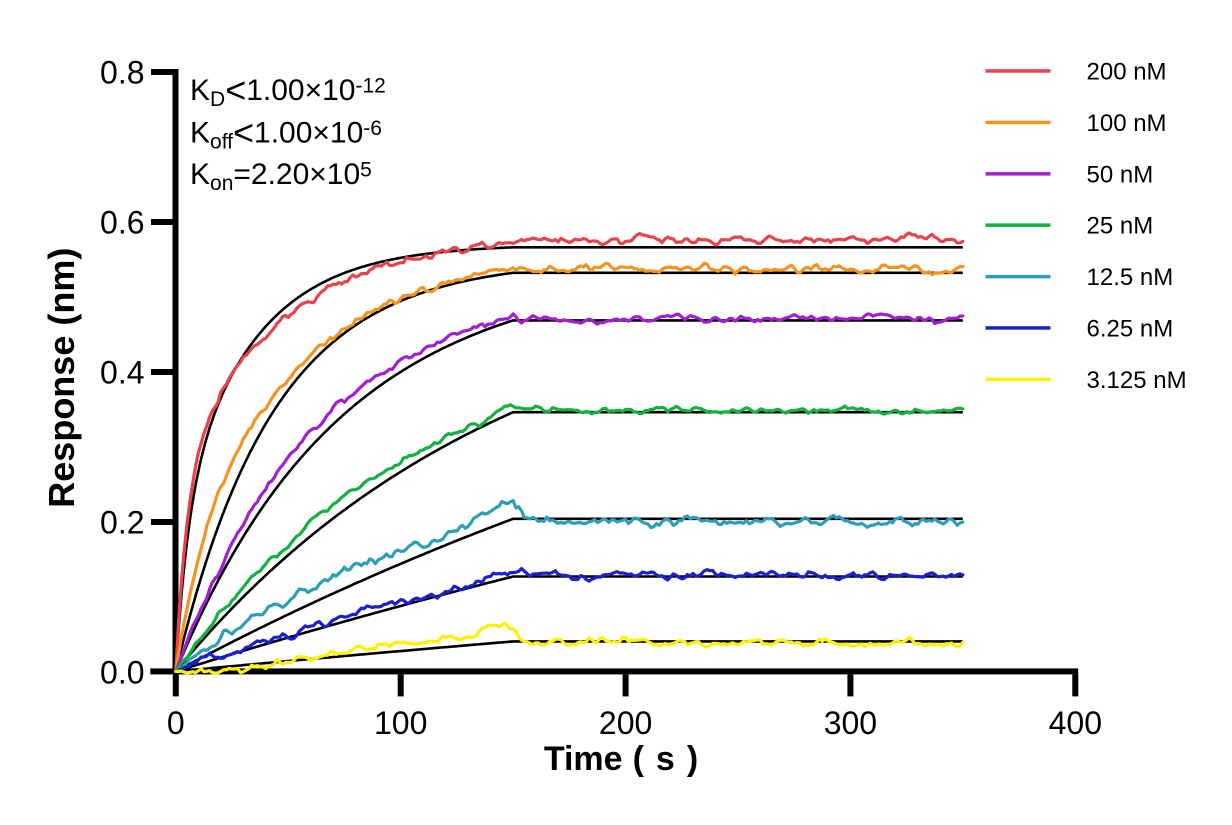  What do you see at coordinates (122, 223) in the screenshot?
I see `svg-text: 0.6` at bounding box center [122, 223].